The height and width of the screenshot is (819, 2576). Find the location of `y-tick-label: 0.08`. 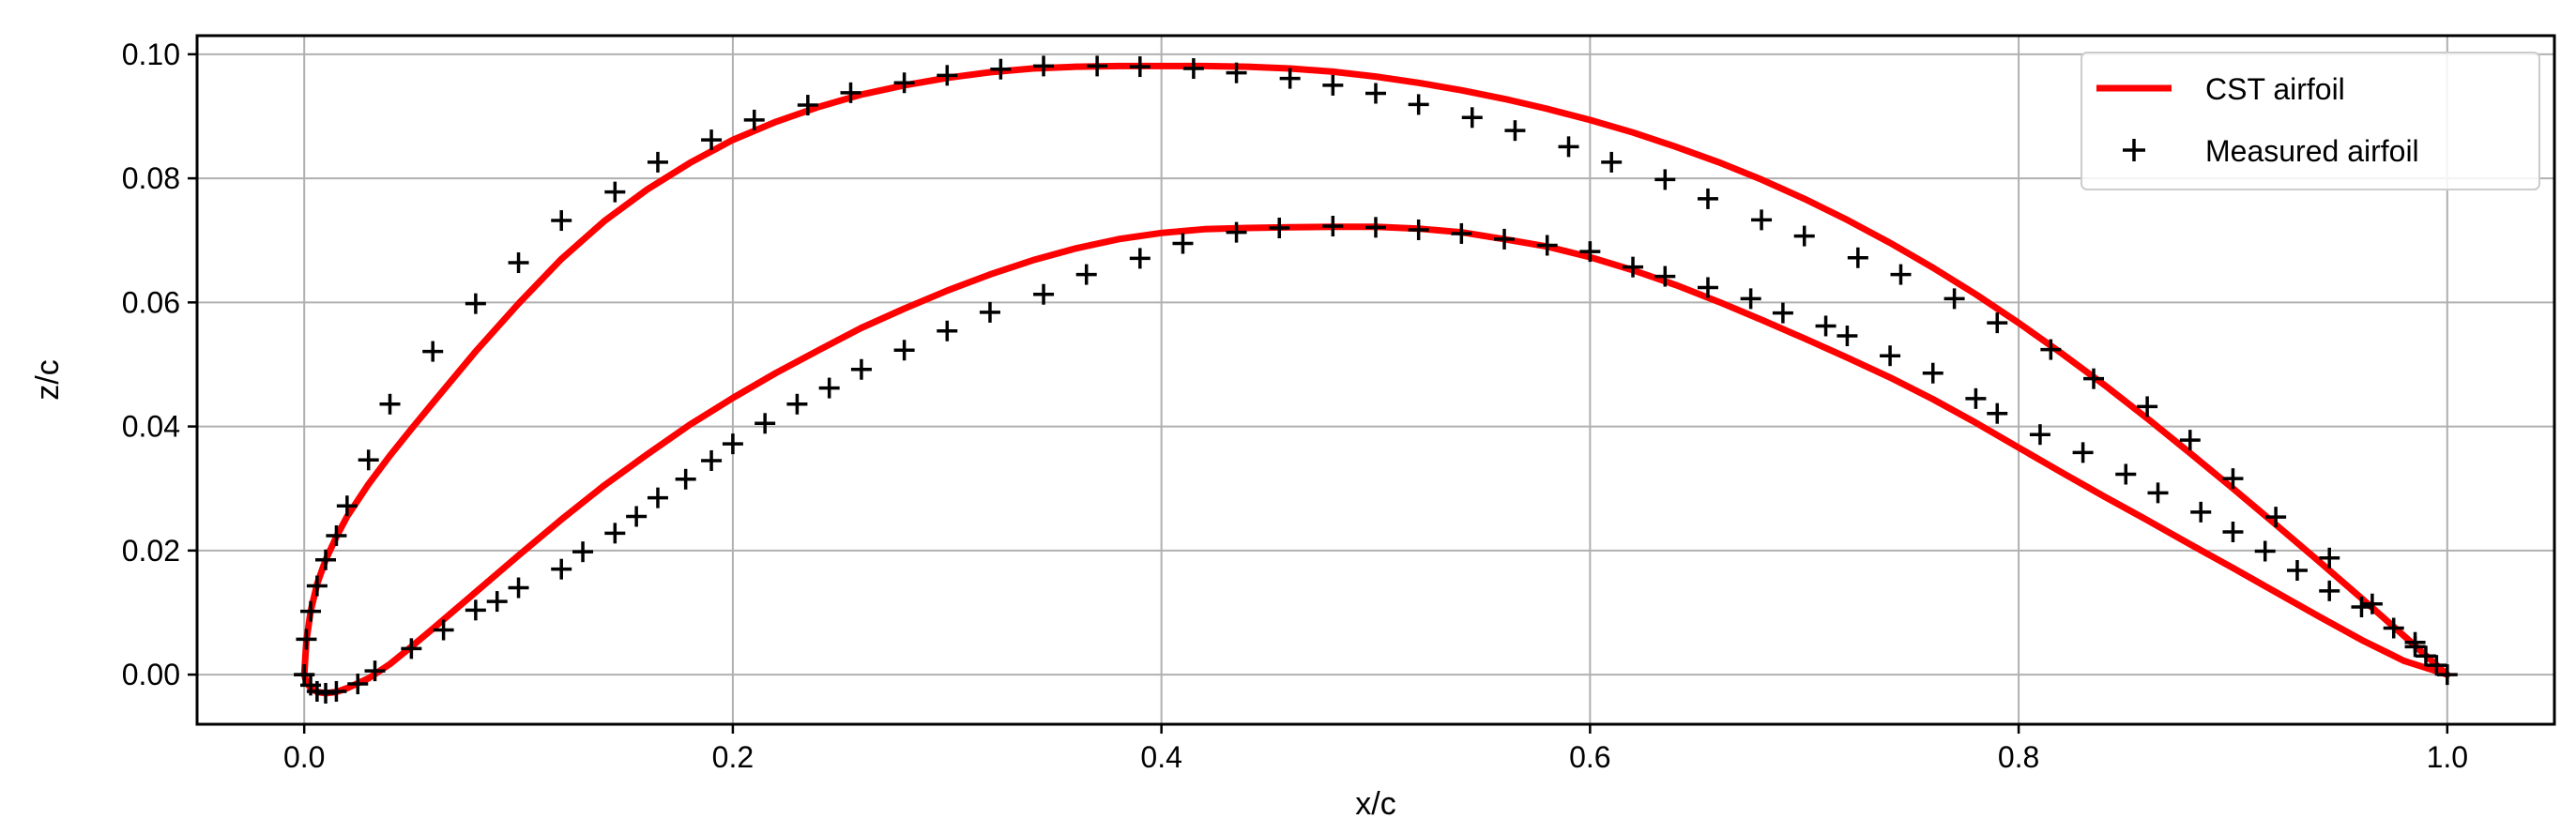

y-tick-label: 0.08 is located at coordinates (151, 178).